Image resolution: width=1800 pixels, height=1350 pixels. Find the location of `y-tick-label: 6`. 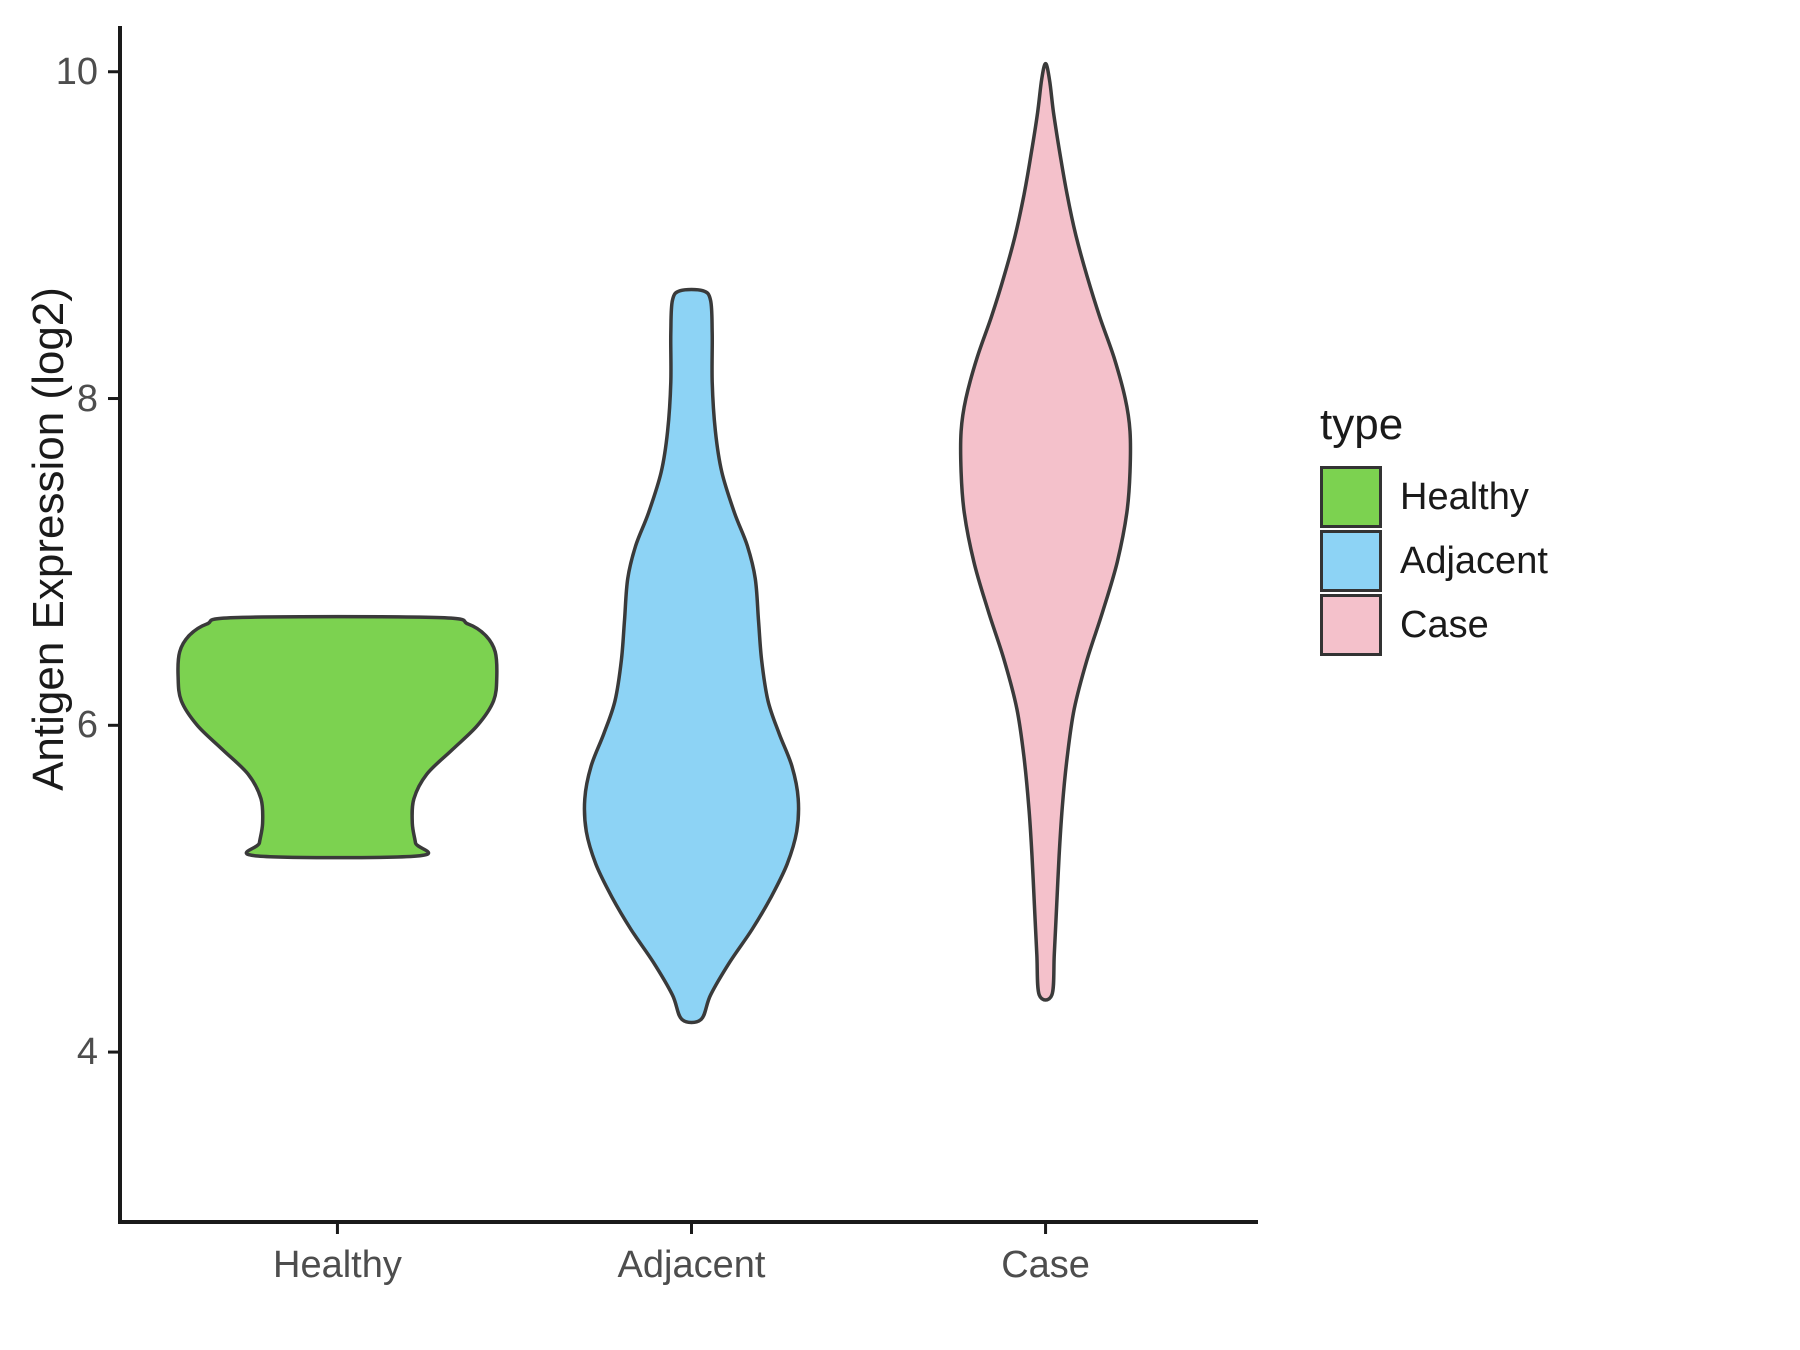

y-tick-label: 6 is located at coordinates (87, 725).